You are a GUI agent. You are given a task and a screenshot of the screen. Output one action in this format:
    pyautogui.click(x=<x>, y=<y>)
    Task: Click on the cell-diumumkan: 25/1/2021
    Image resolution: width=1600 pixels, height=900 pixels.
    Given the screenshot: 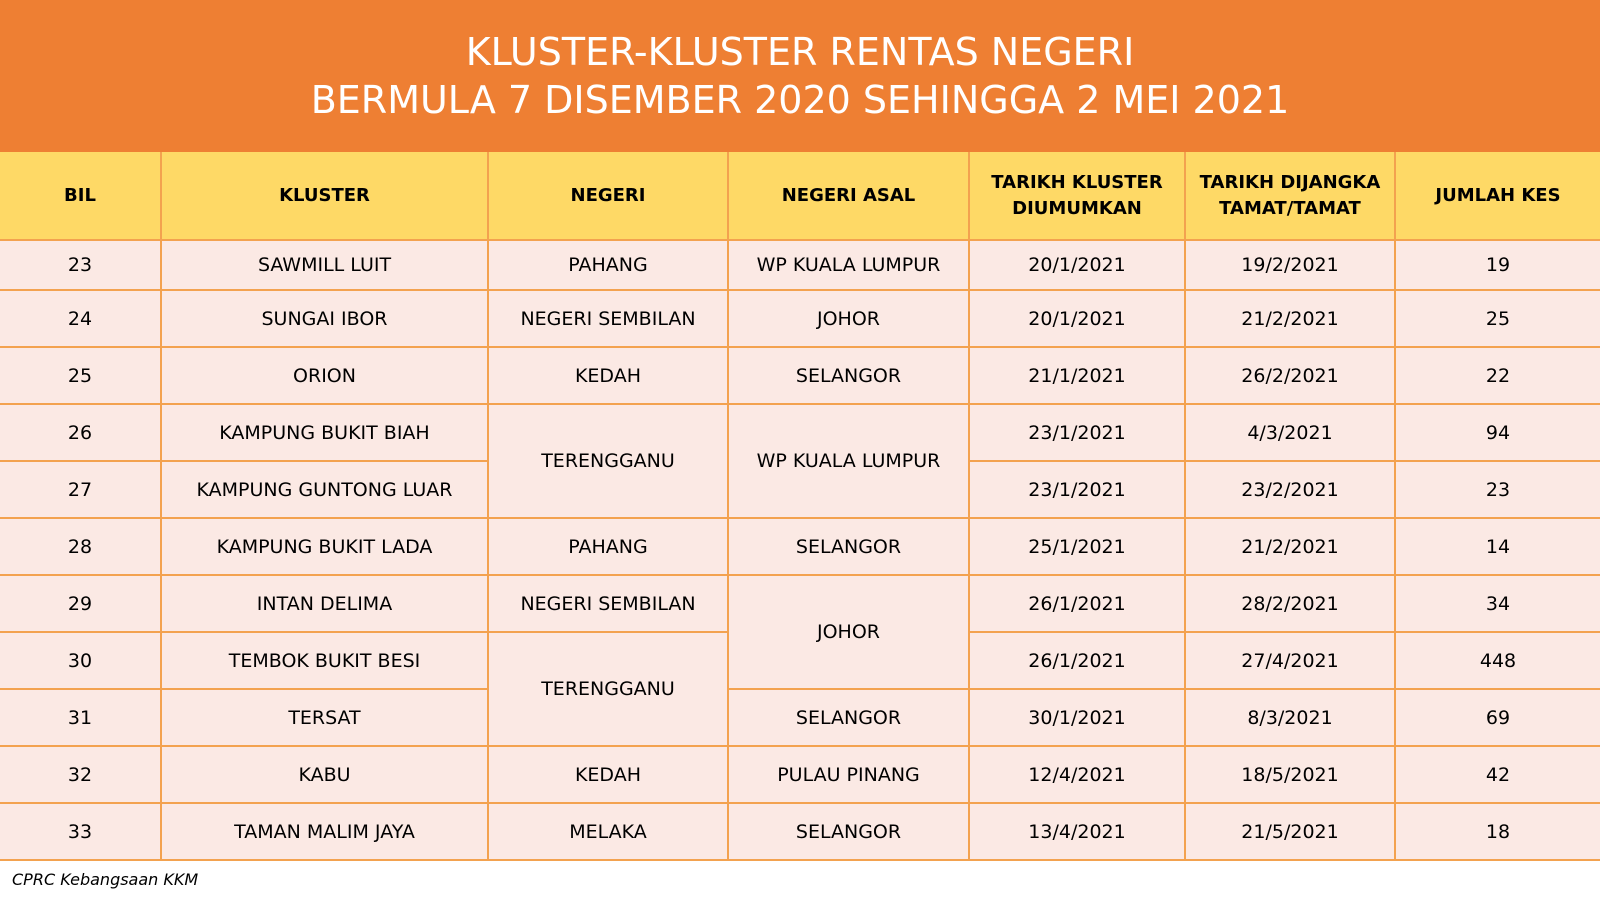 What is the action you would take?
    pyautogui.click(x=1077, y=546)
    